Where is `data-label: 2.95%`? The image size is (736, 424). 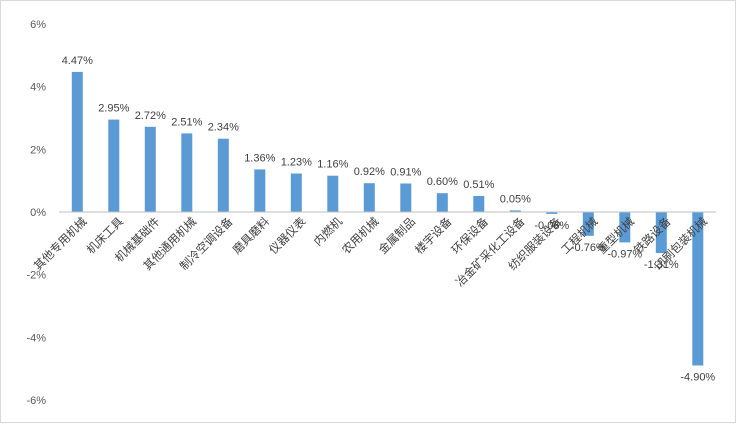 data-label: 2.95% is located at coordinates (113, 109).